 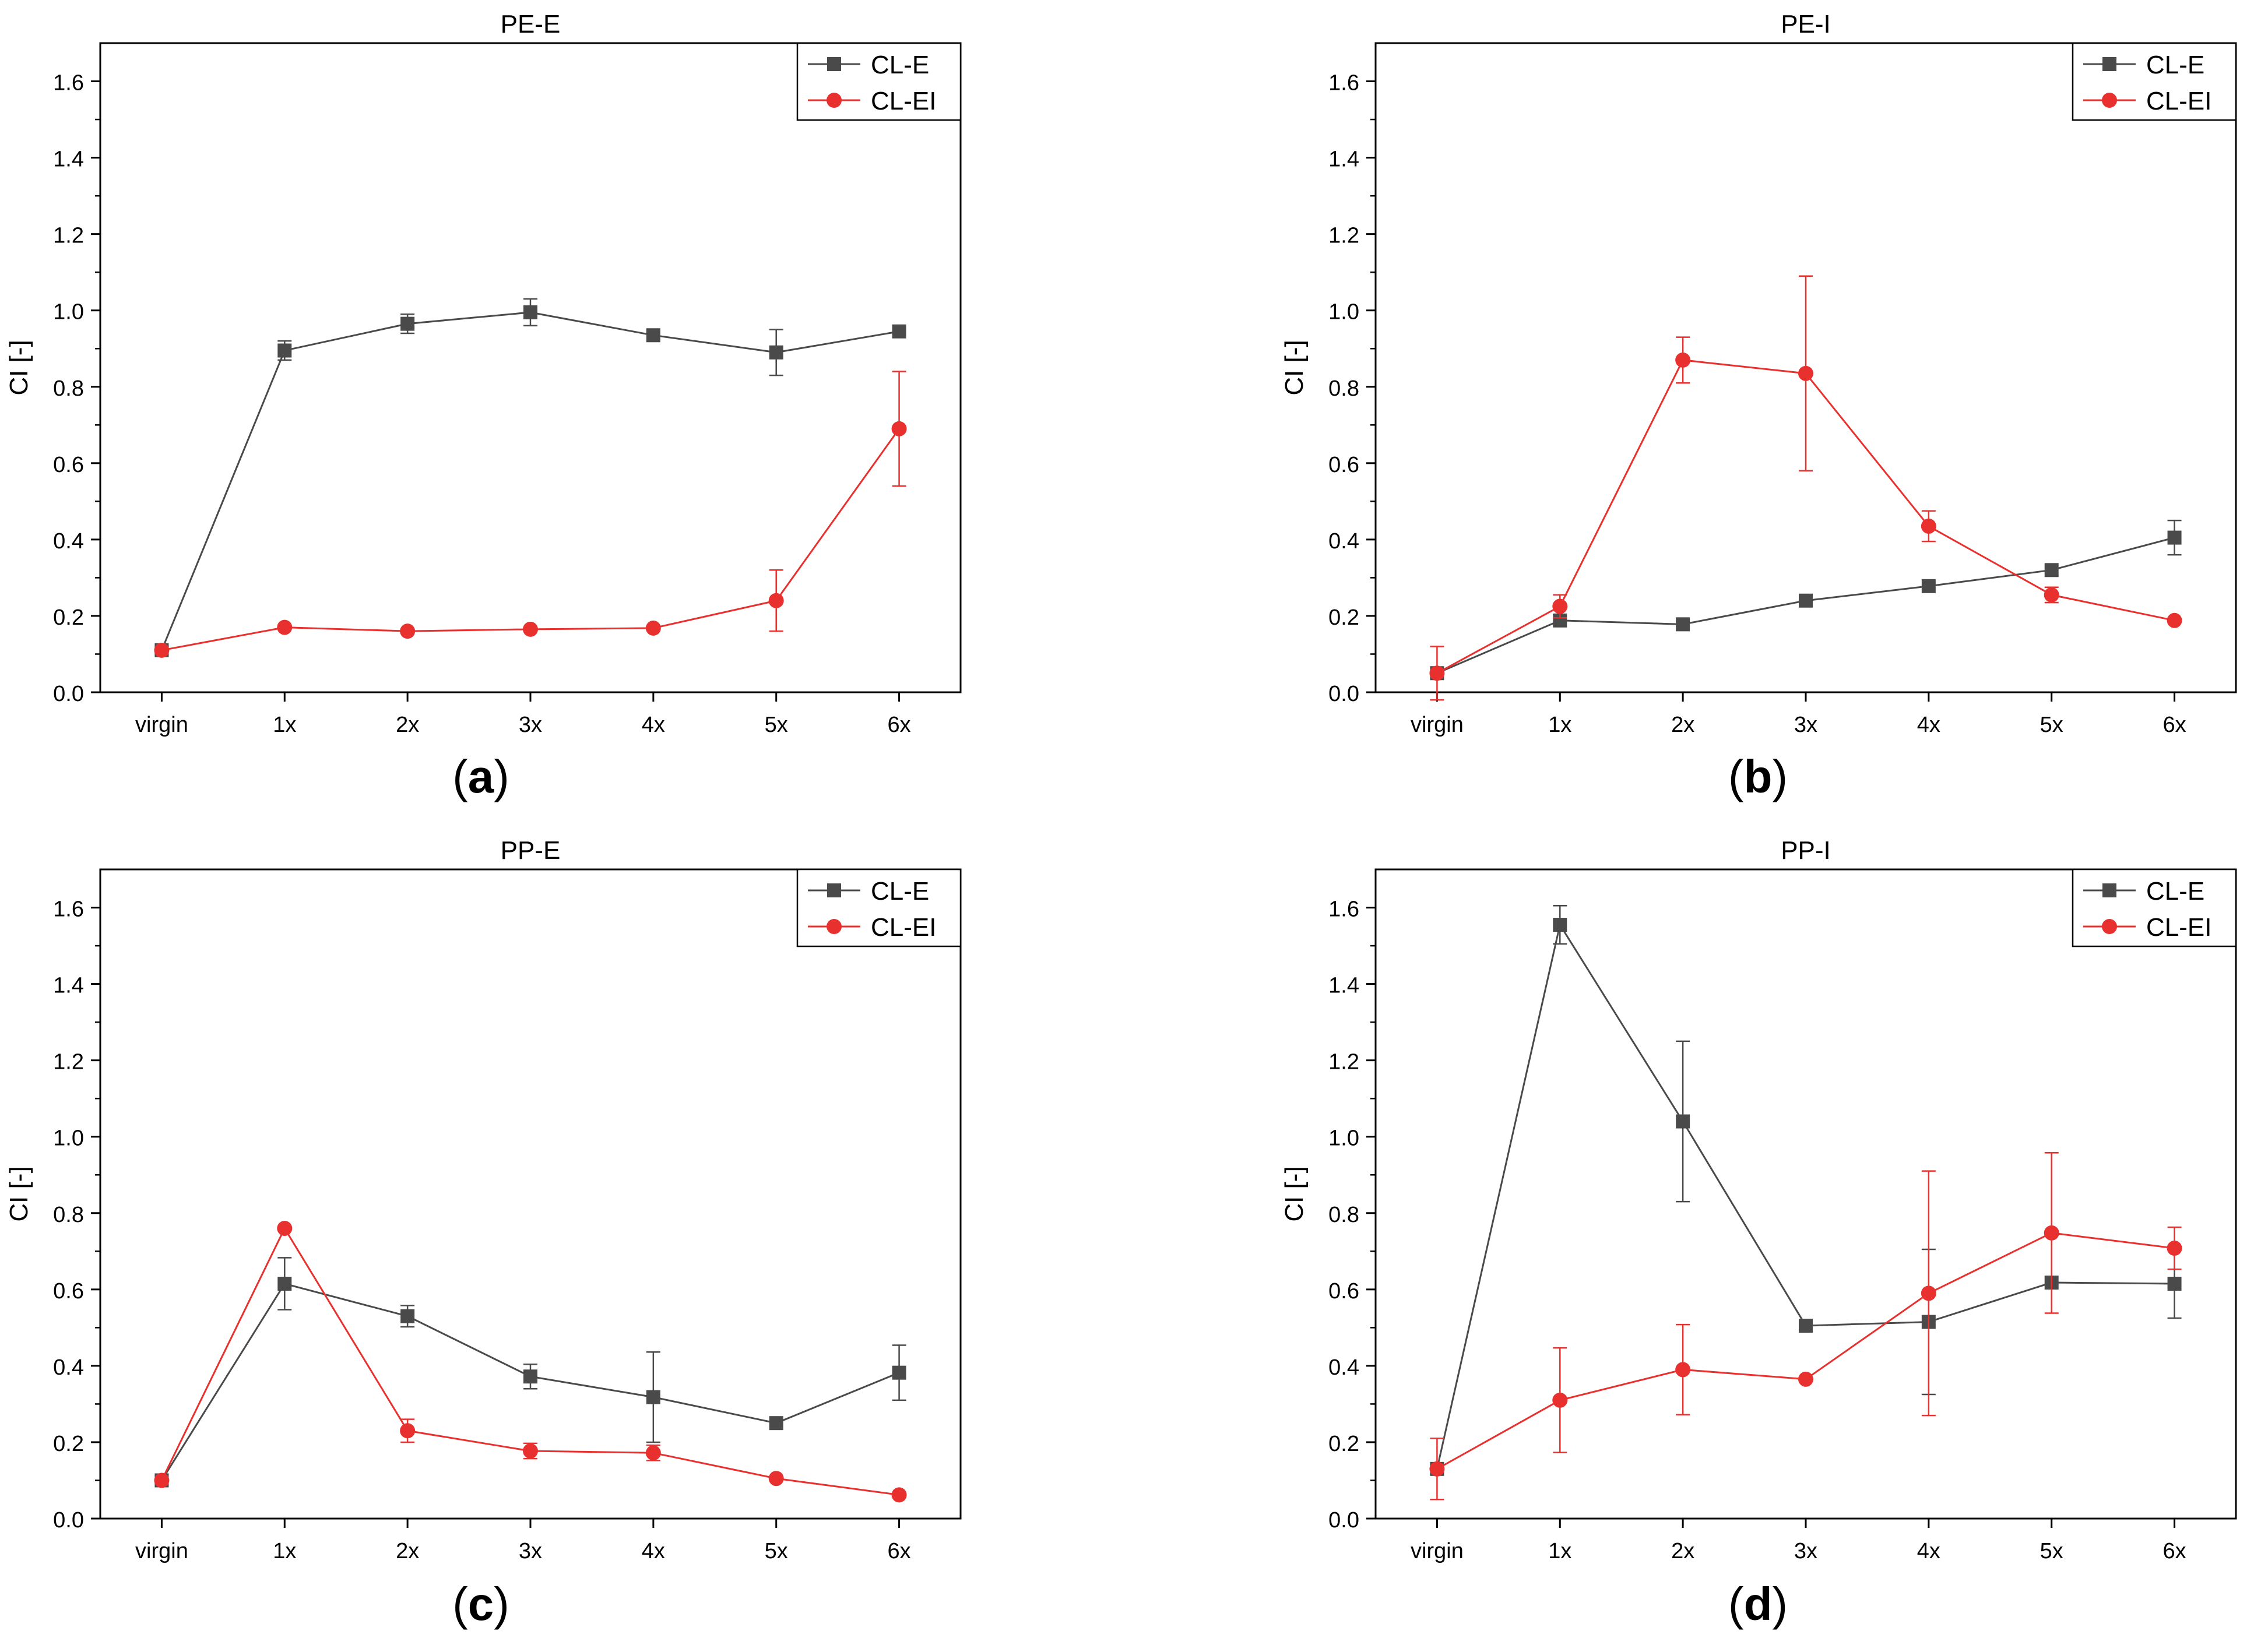 I want to click on chart-title: PP-E, so click(x=531, y=850).